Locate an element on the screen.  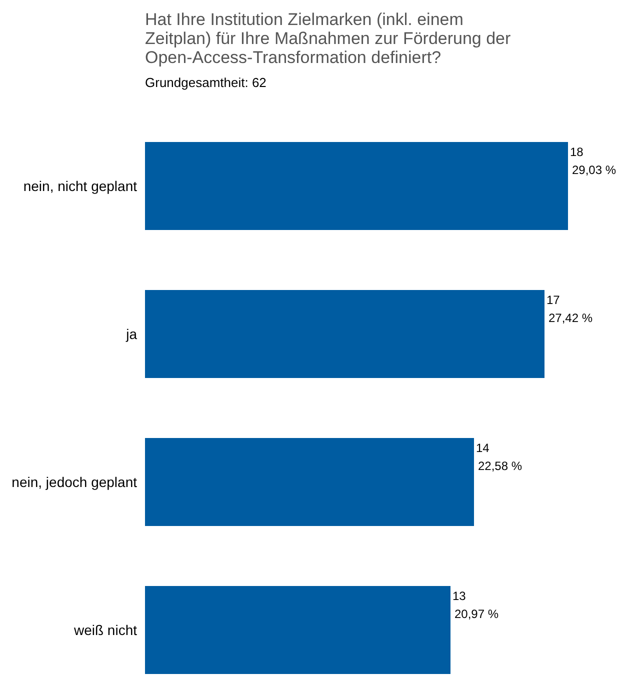
data-label: 17 27,42 % is located at coordinates (569, 309).